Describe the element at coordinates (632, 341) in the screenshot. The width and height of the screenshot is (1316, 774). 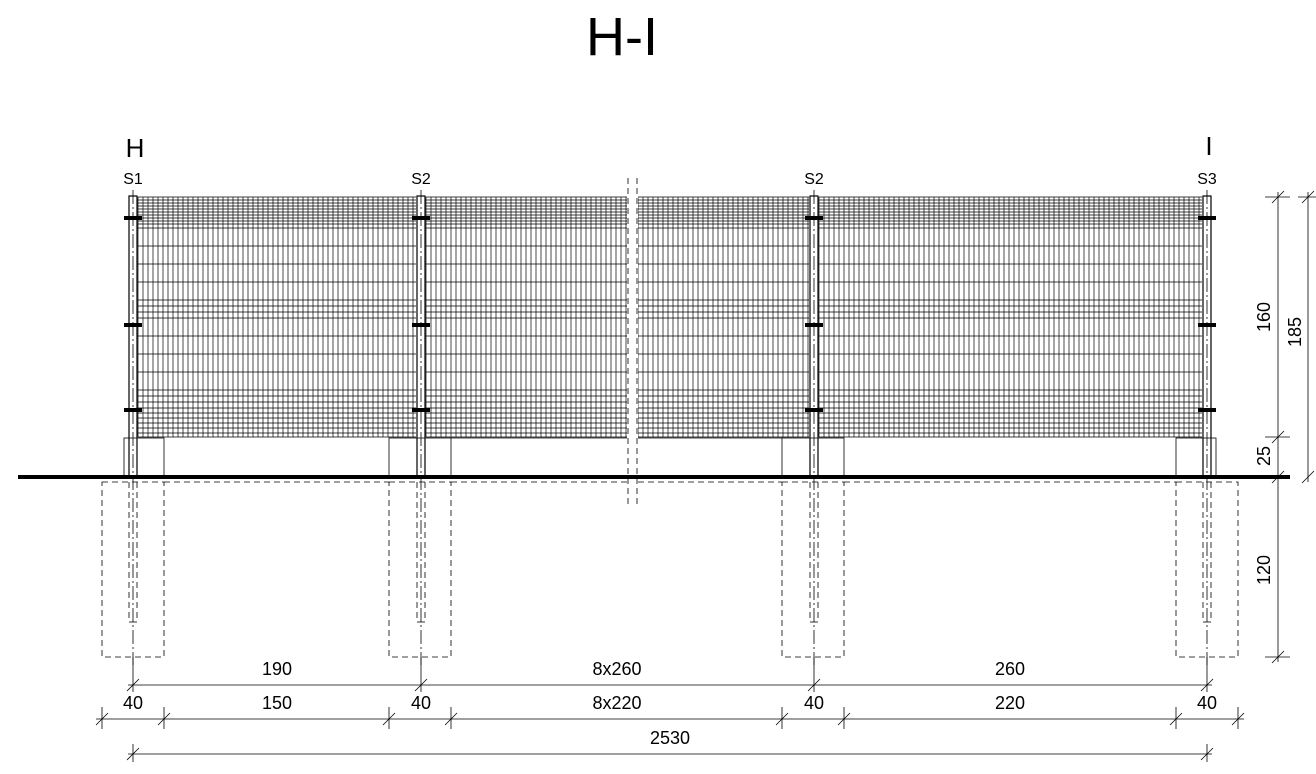
I see `break-line` at that location.